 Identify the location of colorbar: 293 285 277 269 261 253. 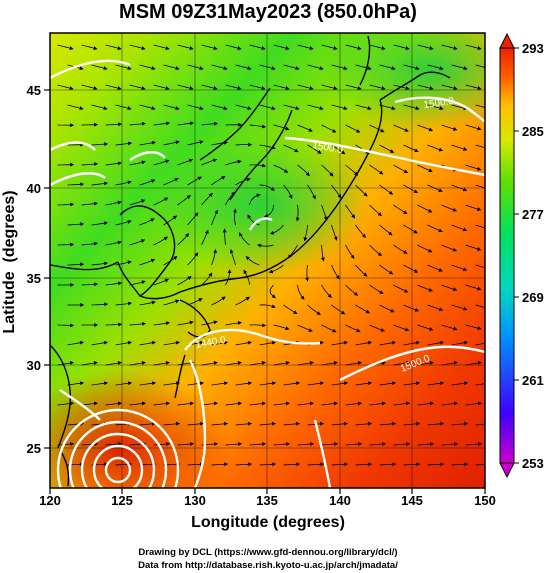
(521, 255).